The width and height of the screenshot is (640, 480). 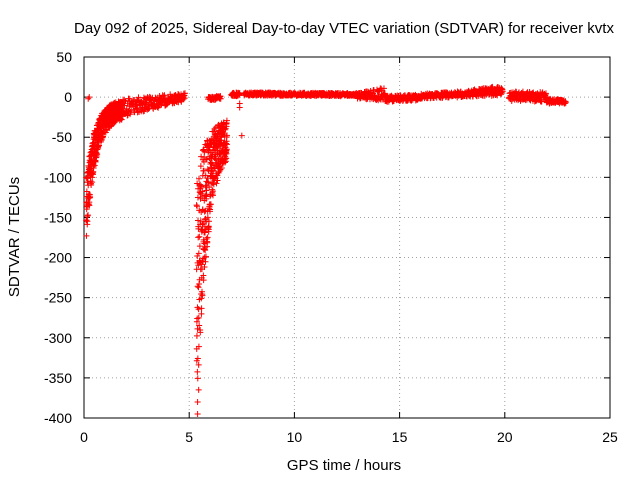 What do you see at coordinates (58, 177) in the screenshot?
I see `y-tick-label: -100` at bounding box center [58, 177].